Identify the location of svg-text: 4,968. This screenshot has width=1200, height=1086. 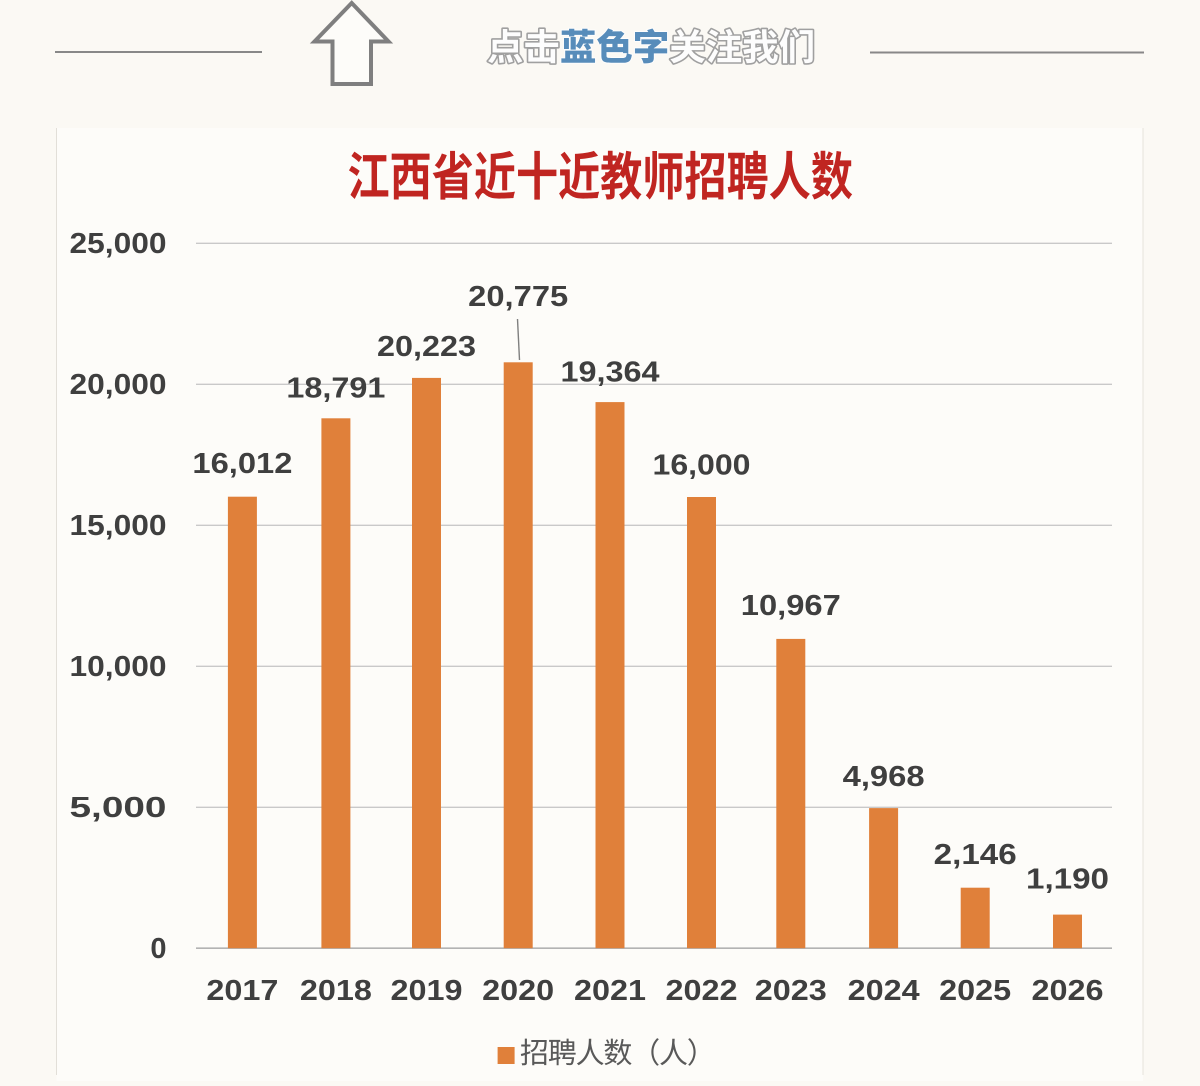
(884, 777).